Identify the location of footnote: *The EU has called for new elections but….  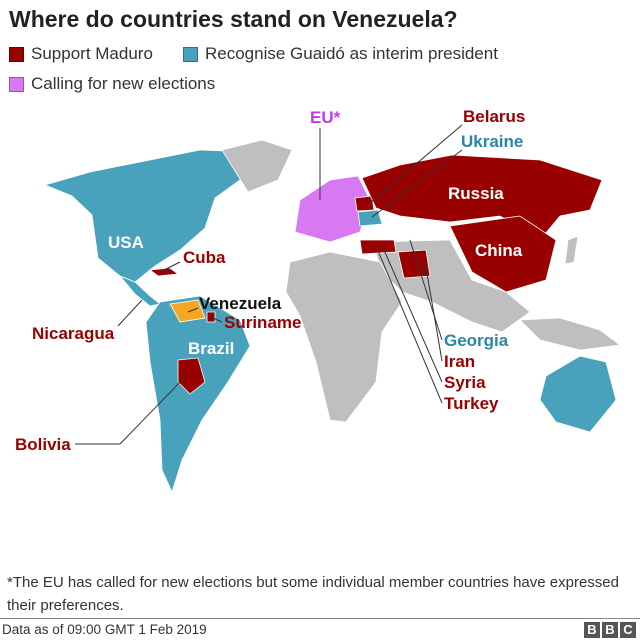
(313, 594).